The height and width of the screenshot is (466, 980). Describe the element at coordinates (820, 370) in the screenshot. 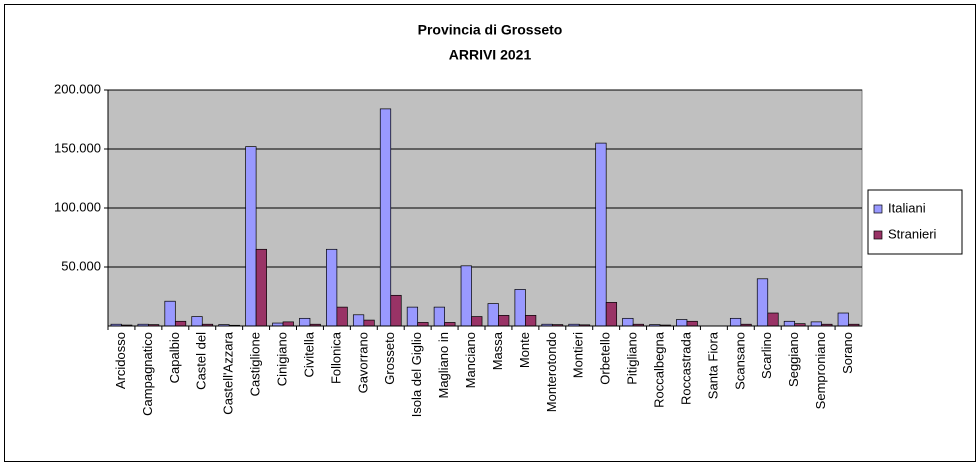

I see `x-tick-label: Semproniano` at that location.